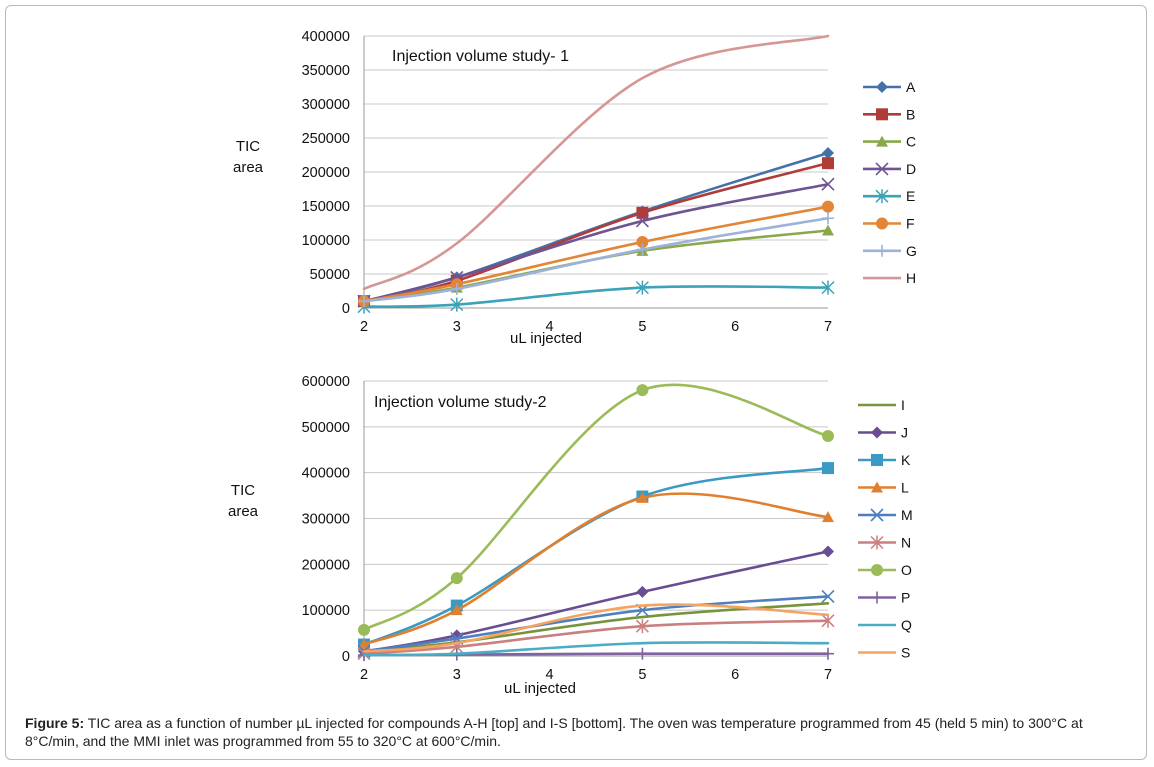  I want to click on legend-label: Q, so click(906, 625).